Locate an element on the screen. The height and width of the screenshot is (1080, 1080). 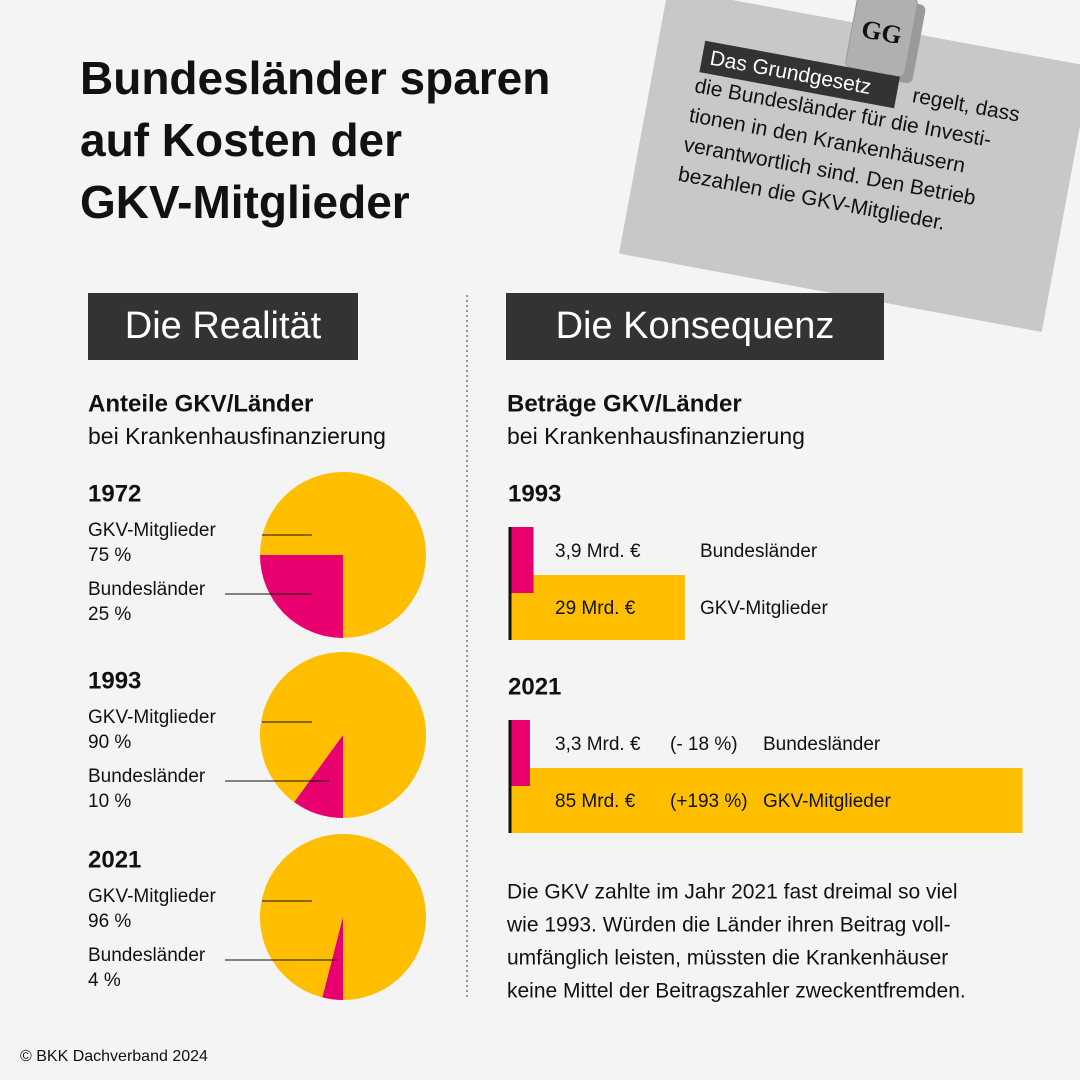
pie-value: 96 % is located at coordinates (109, 921).